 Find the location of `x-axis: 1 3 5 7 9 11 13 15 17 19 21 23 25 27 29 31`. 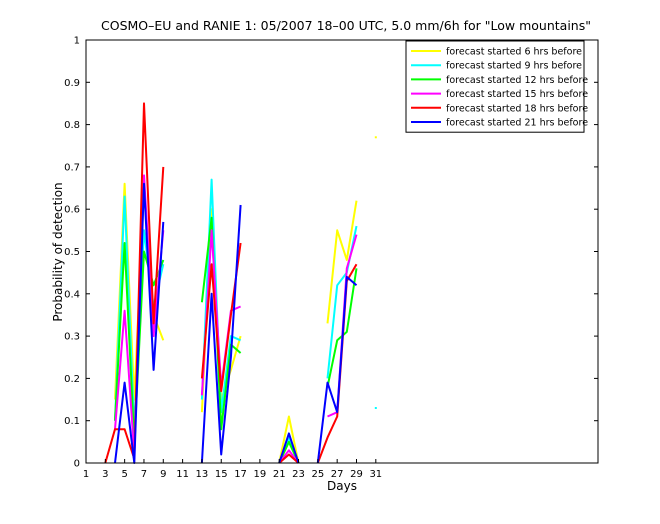

x-axis: 1 3 5 7 9 11 13 15 17 19 21 23 25 27 29 31 is located at coordinates (232, 469).